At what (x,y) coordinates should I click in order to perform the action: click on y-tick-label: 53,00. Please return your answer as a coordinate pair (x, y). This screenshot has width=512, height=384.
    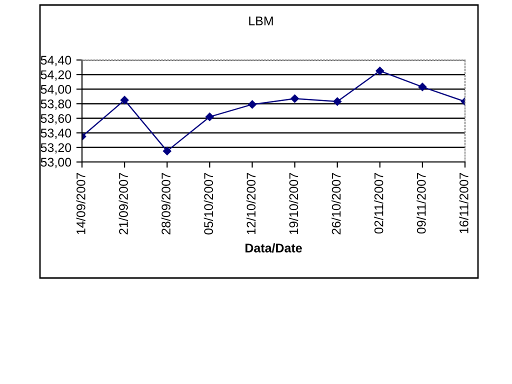
    Looking at the image, I should click on (56, 163).